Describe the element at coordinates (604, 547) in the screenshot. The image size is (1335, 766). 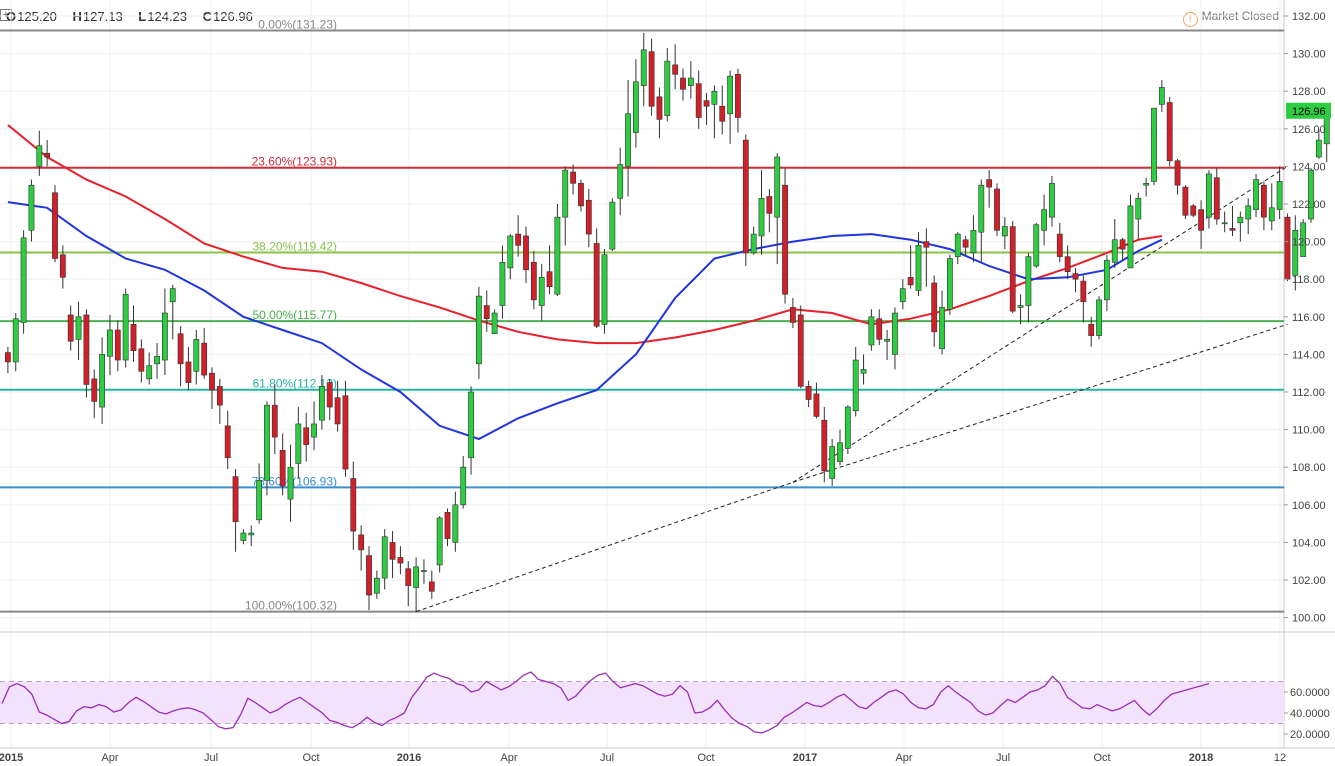
I see `trendline` at that location.